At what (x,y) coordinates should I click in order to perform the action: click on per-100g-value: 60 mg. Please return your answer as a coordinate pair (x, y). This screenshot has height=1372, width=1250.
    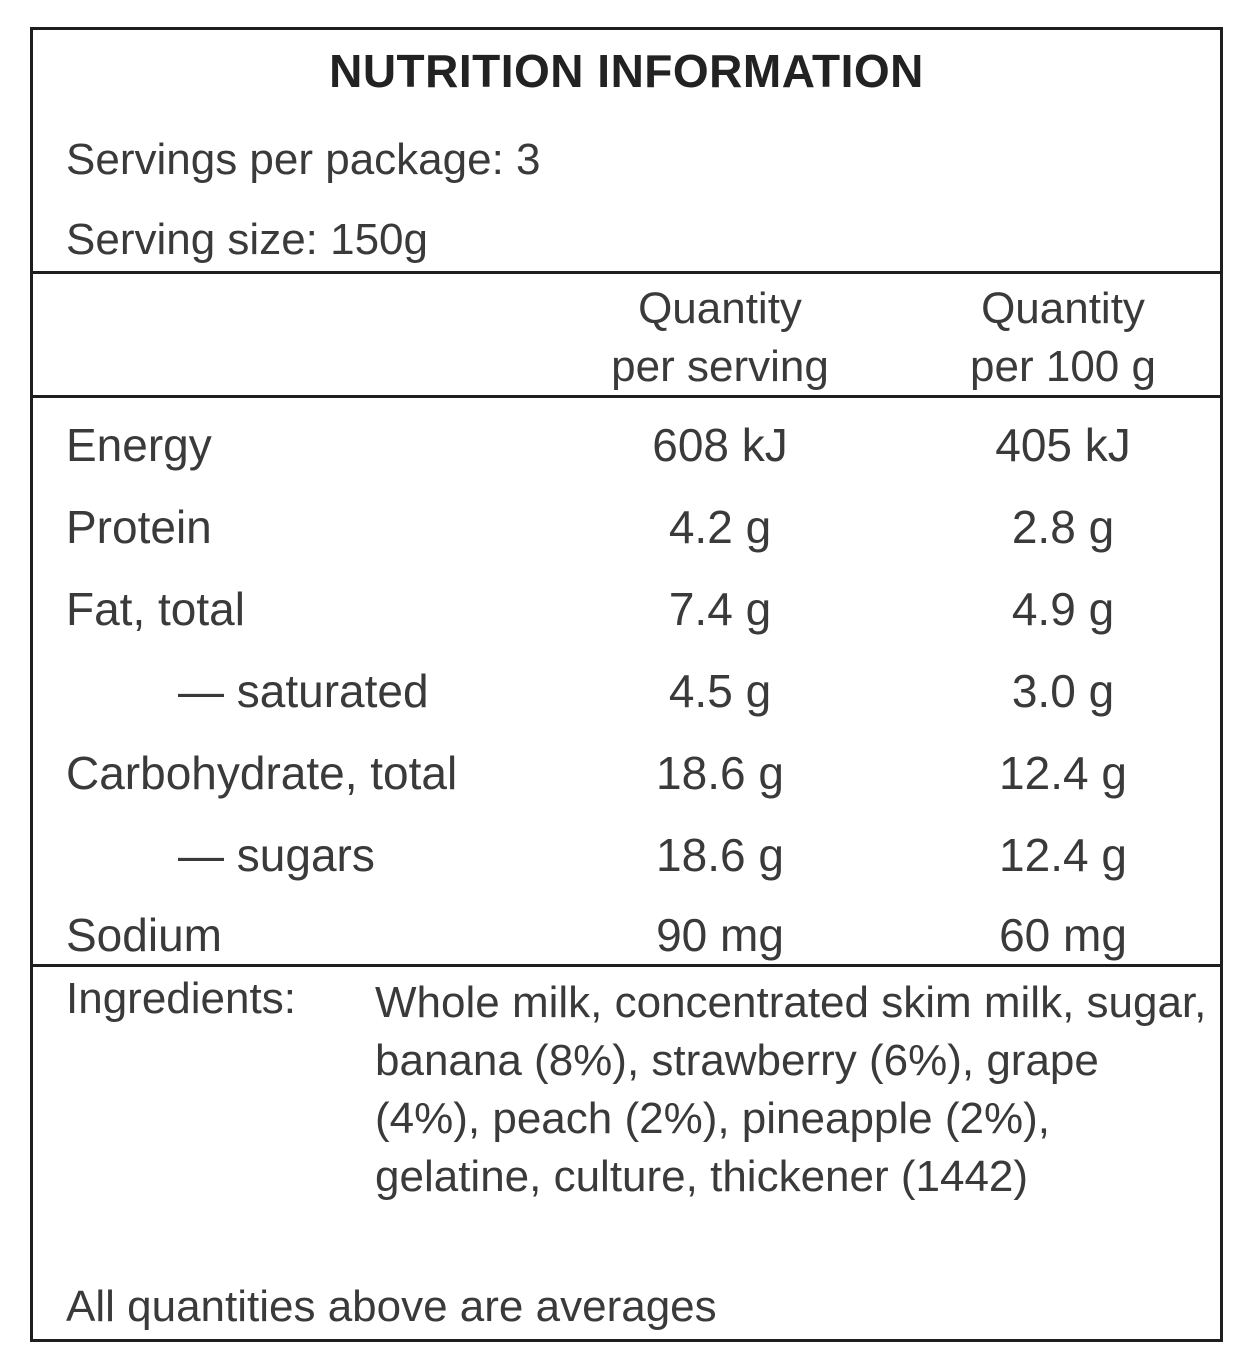
    Looking at the image, I should click on (1063, 935).